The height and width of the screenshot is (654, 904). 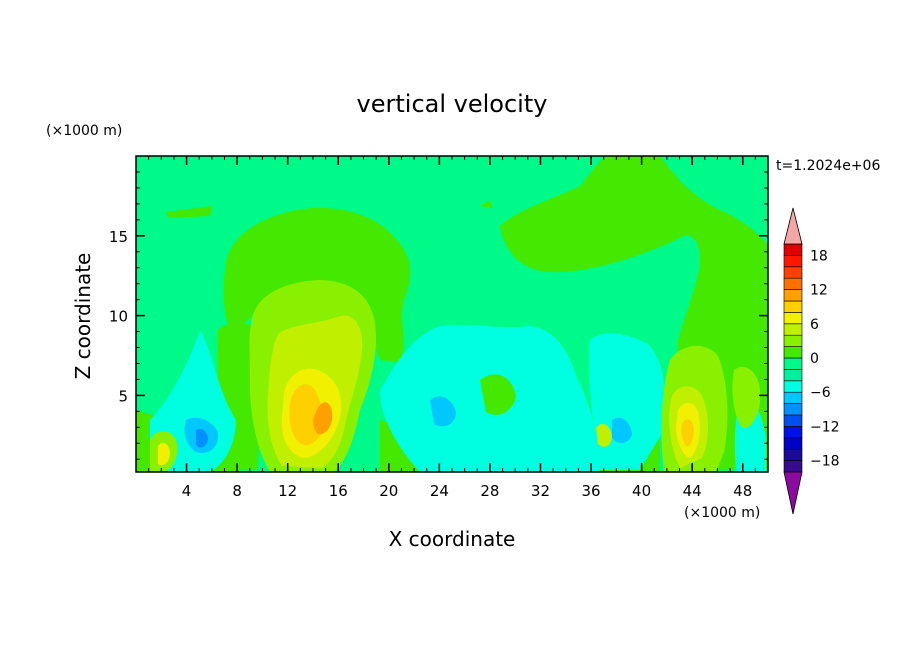 I want to click on x-tick-label: 20, so click(x=388, y=491).